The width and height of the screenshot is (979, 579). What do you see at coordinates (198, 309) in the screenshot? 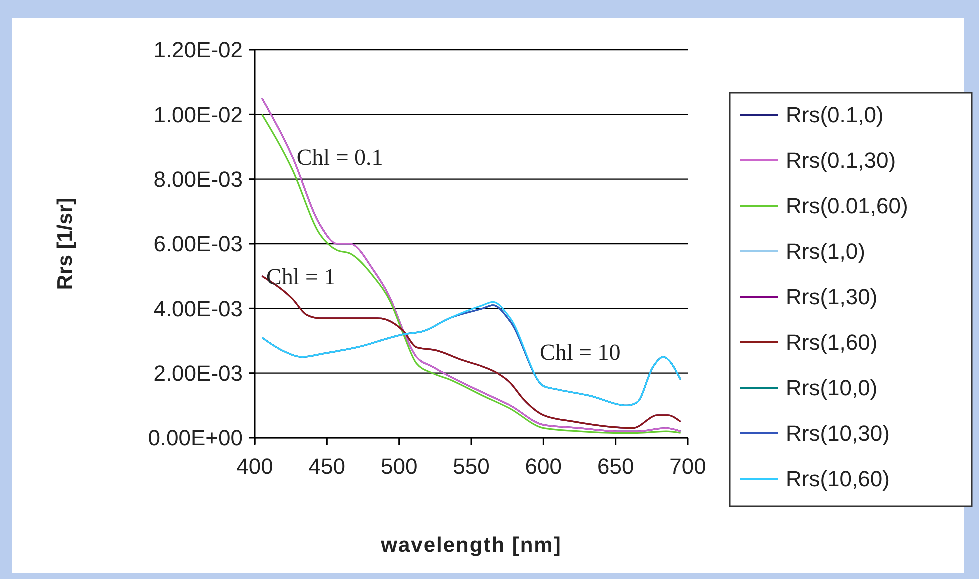
I see `y-tick-label: 4.00E-03` at bounding box center [198, 309].